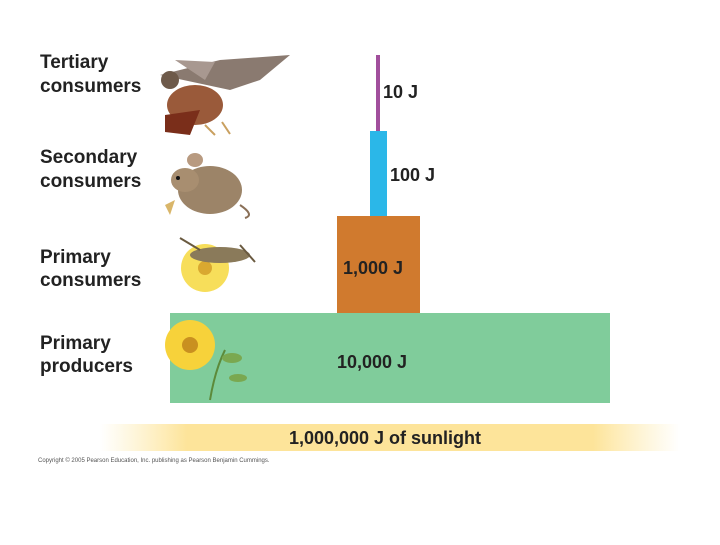 The image size is (720, 545). What do you see at coordinates (89, 157) in the screenshot?
I see `level-label: Secondary` at bounding box center [89, 157].